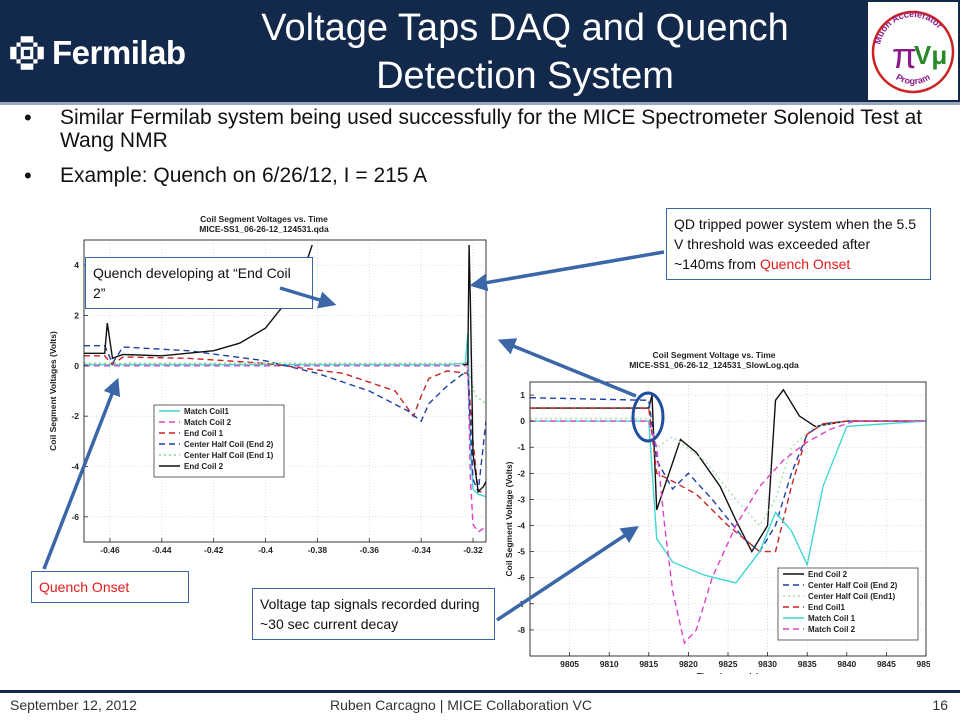 This screenshot has height=720, width=960. I want to click on callout-quench-developing-text: Quench developing at “End Coil 2”, so click(192, 283).